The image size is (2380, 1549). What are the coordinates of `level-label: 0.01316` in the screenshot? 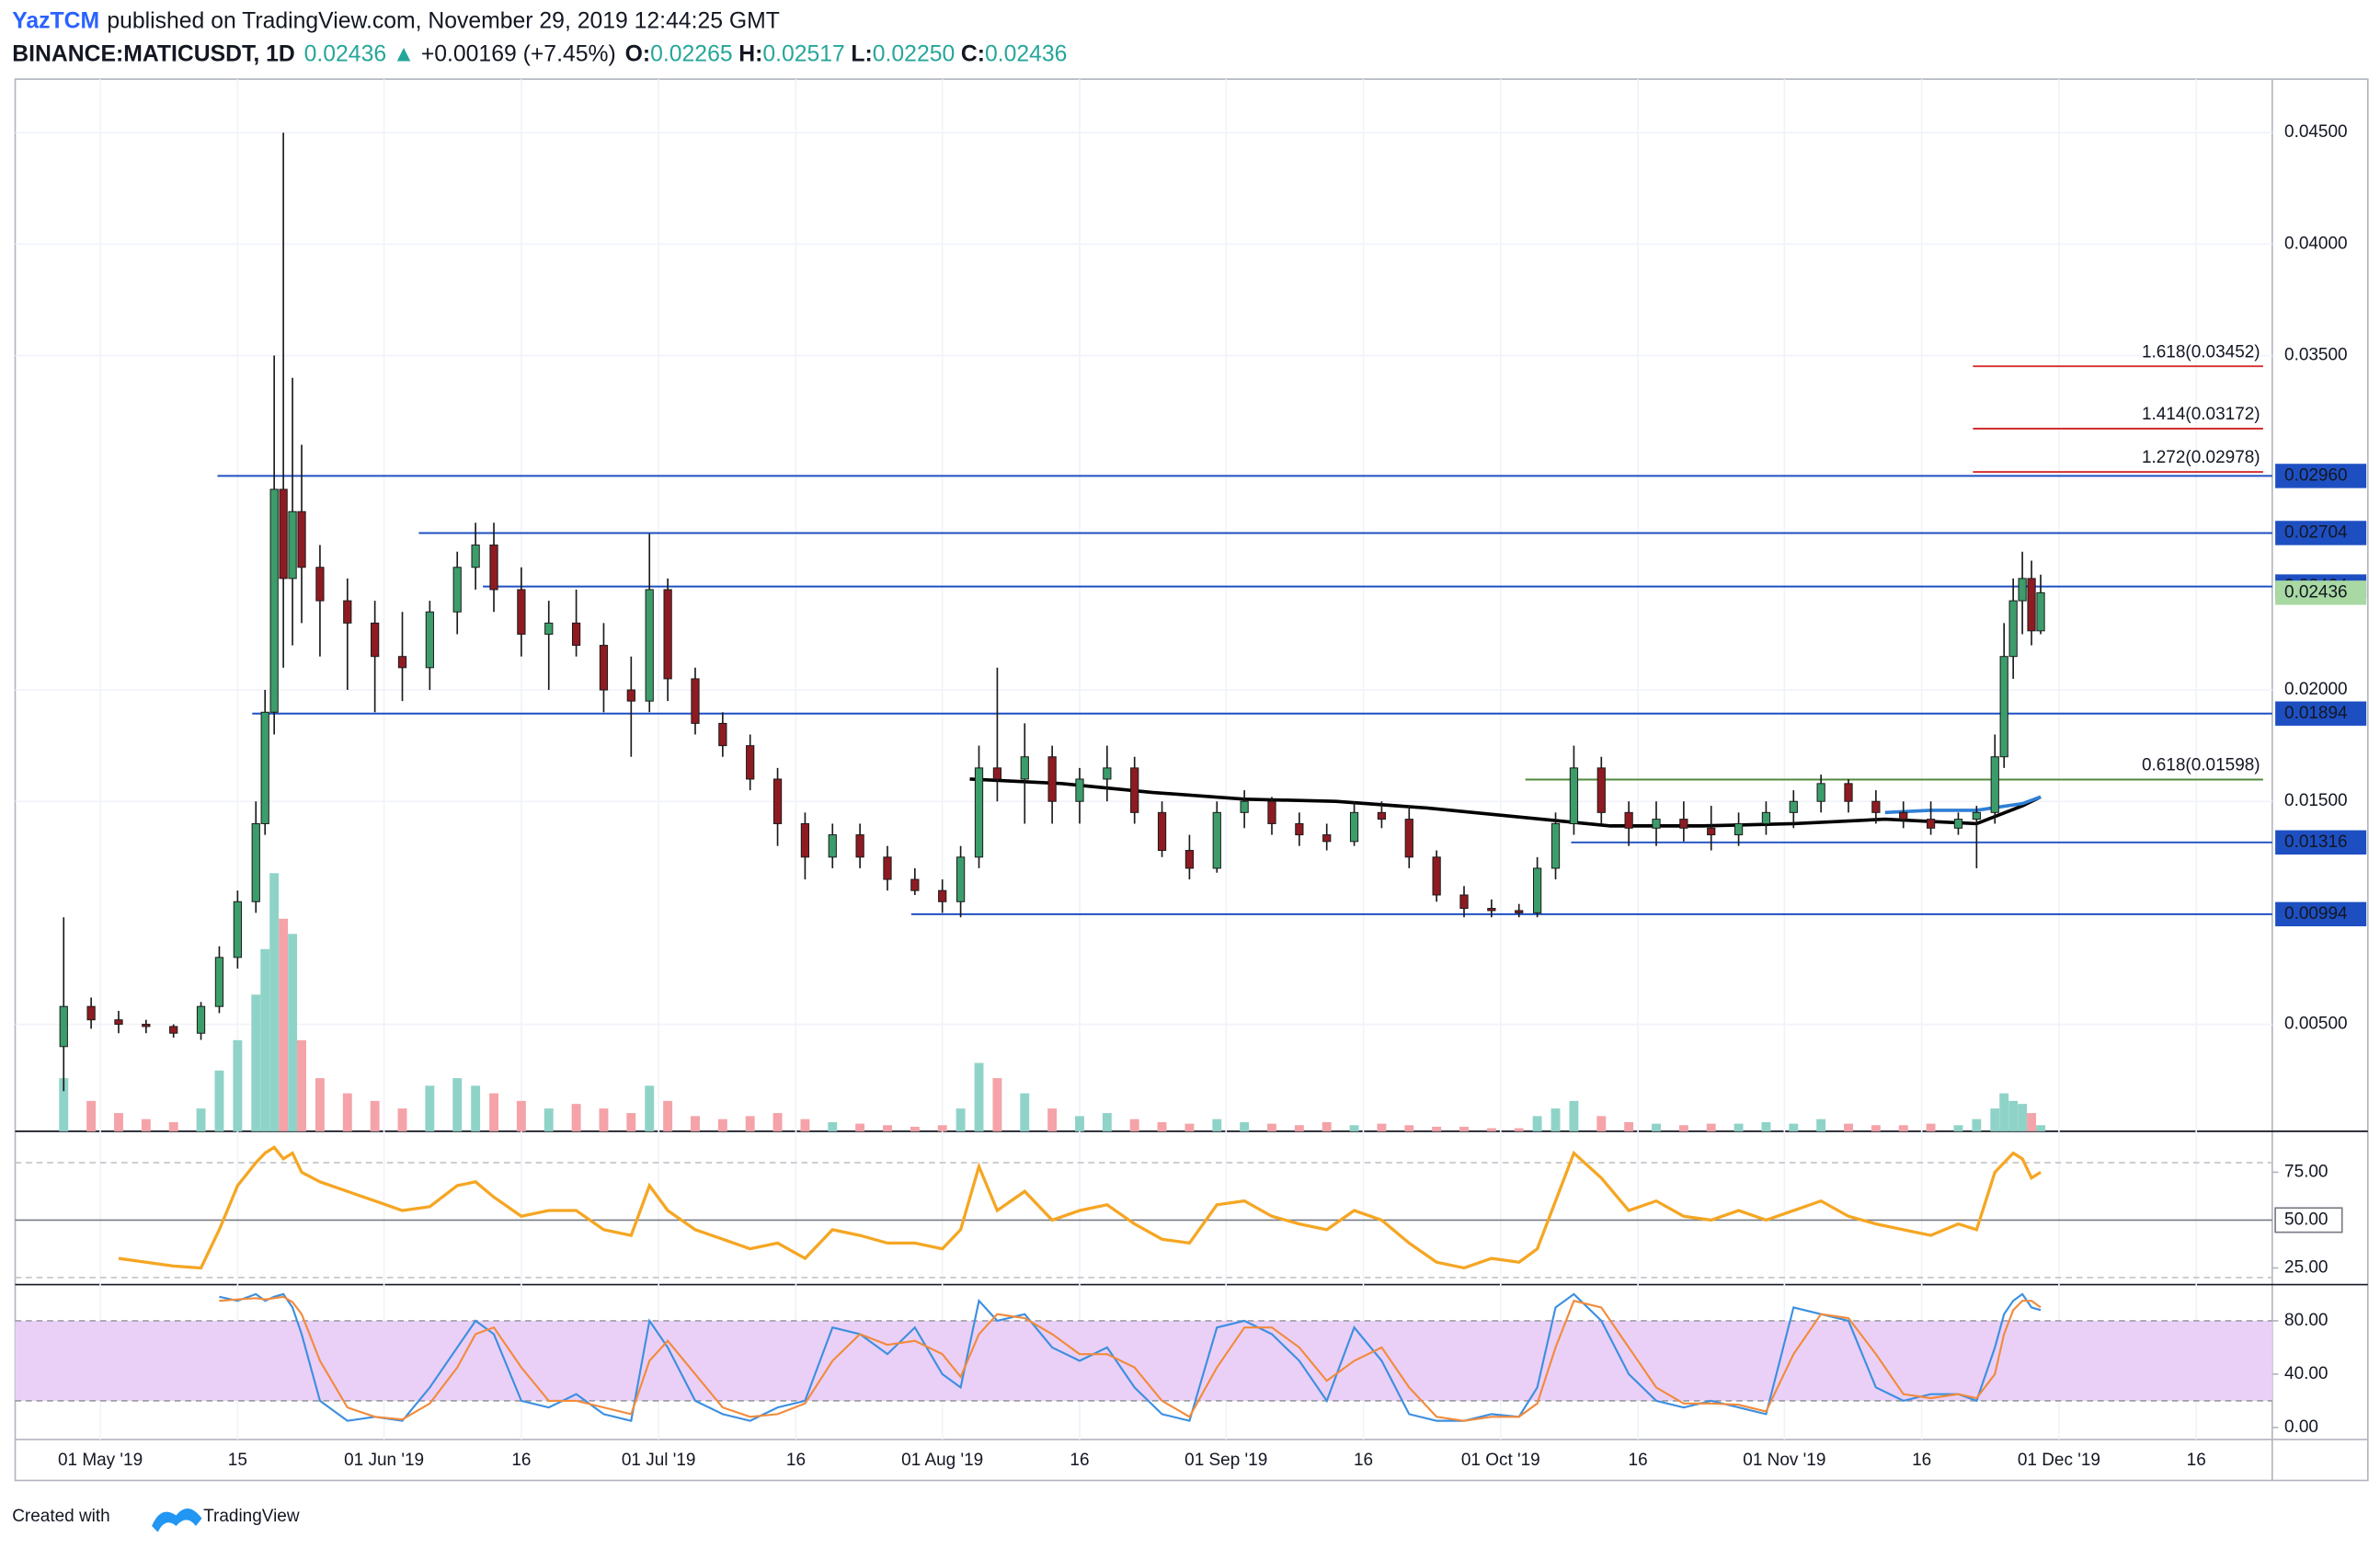 It's located at (2316, 842).